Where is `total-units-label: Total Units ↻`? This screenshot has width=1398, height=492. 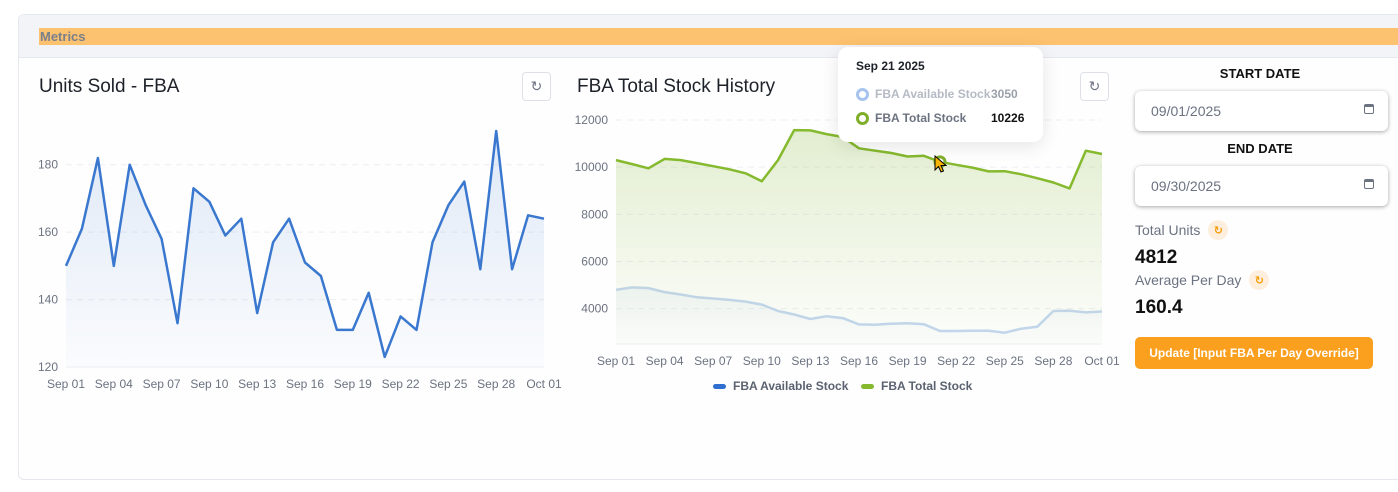
total-units-label: Total Units ↻ is located at coordinates (1182, 230).